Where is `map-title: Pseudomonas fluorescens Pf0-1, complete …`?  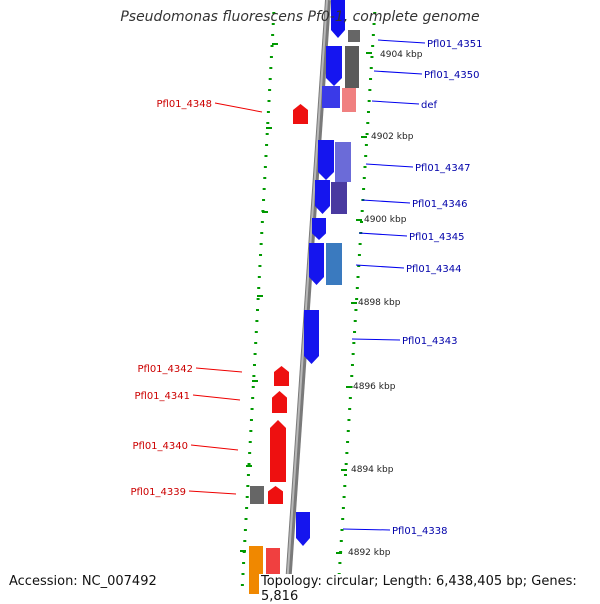
map-title: Pseudomonas fluorescens Pf0-1, complete … is located at coordinates (300, 17).